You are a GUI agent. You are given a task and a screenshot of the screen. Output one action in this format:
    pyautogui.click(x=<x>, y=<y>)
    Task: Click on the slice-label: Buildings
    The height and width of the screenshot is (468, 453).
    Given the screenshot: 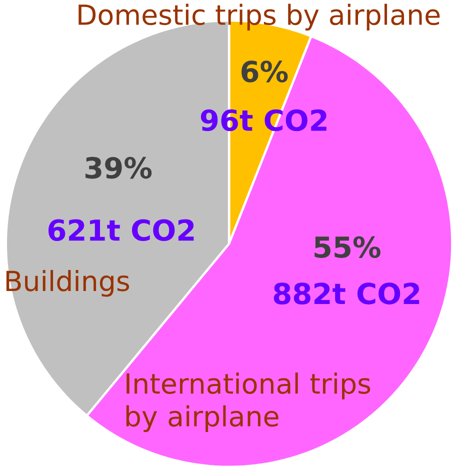 What is the action you would take?
    pyautogui.click(x=67, y=283)
    